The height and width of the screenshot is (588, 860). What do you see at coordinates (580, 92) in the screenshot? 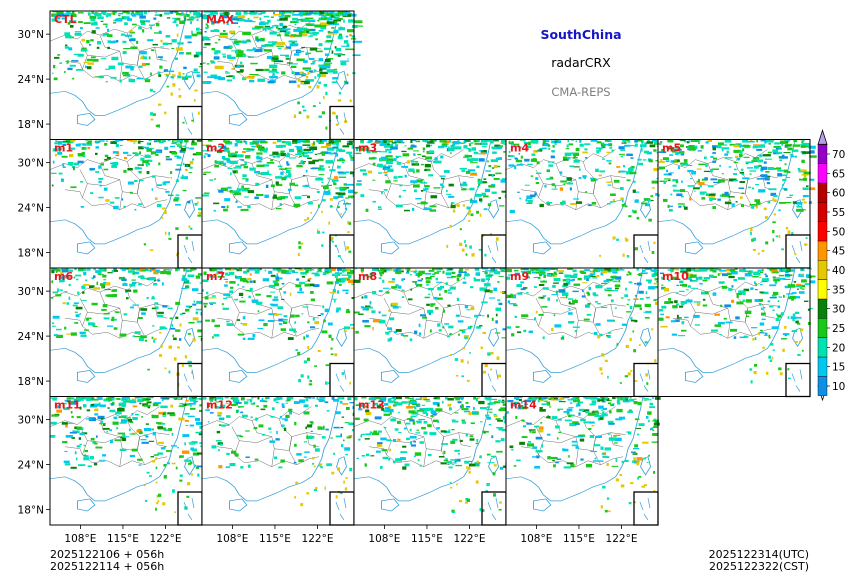
I see `system-title: CMA-REPS` at bounding box center [580, 92].